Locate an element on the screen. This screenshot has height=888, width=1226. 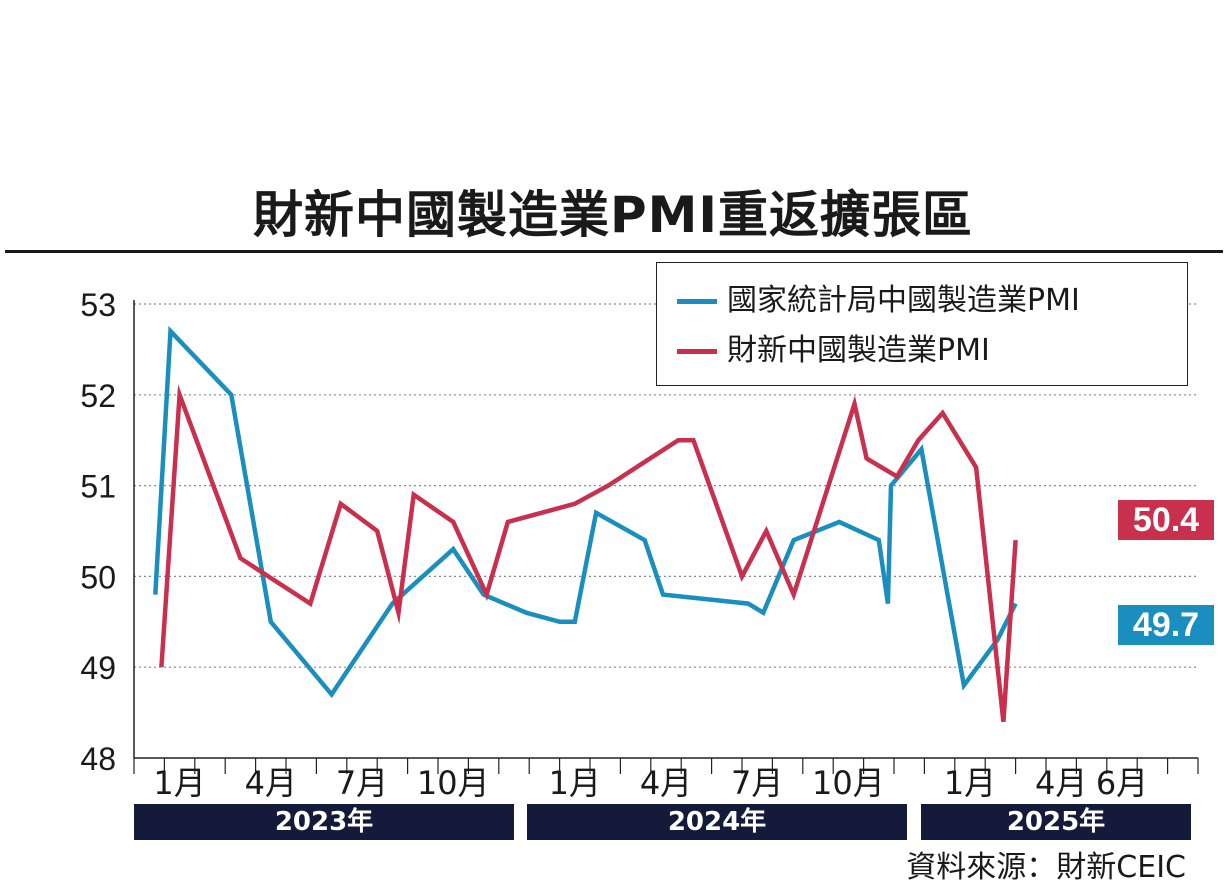
title-divider is located at coordinates (614, 251).